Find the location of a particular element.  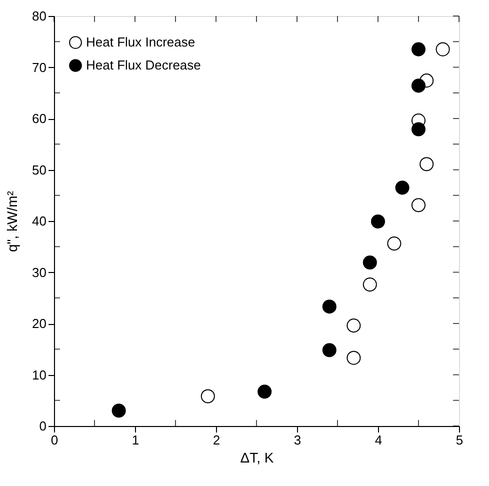

x-tick-label: 0 is located at coordinates (54, 440).